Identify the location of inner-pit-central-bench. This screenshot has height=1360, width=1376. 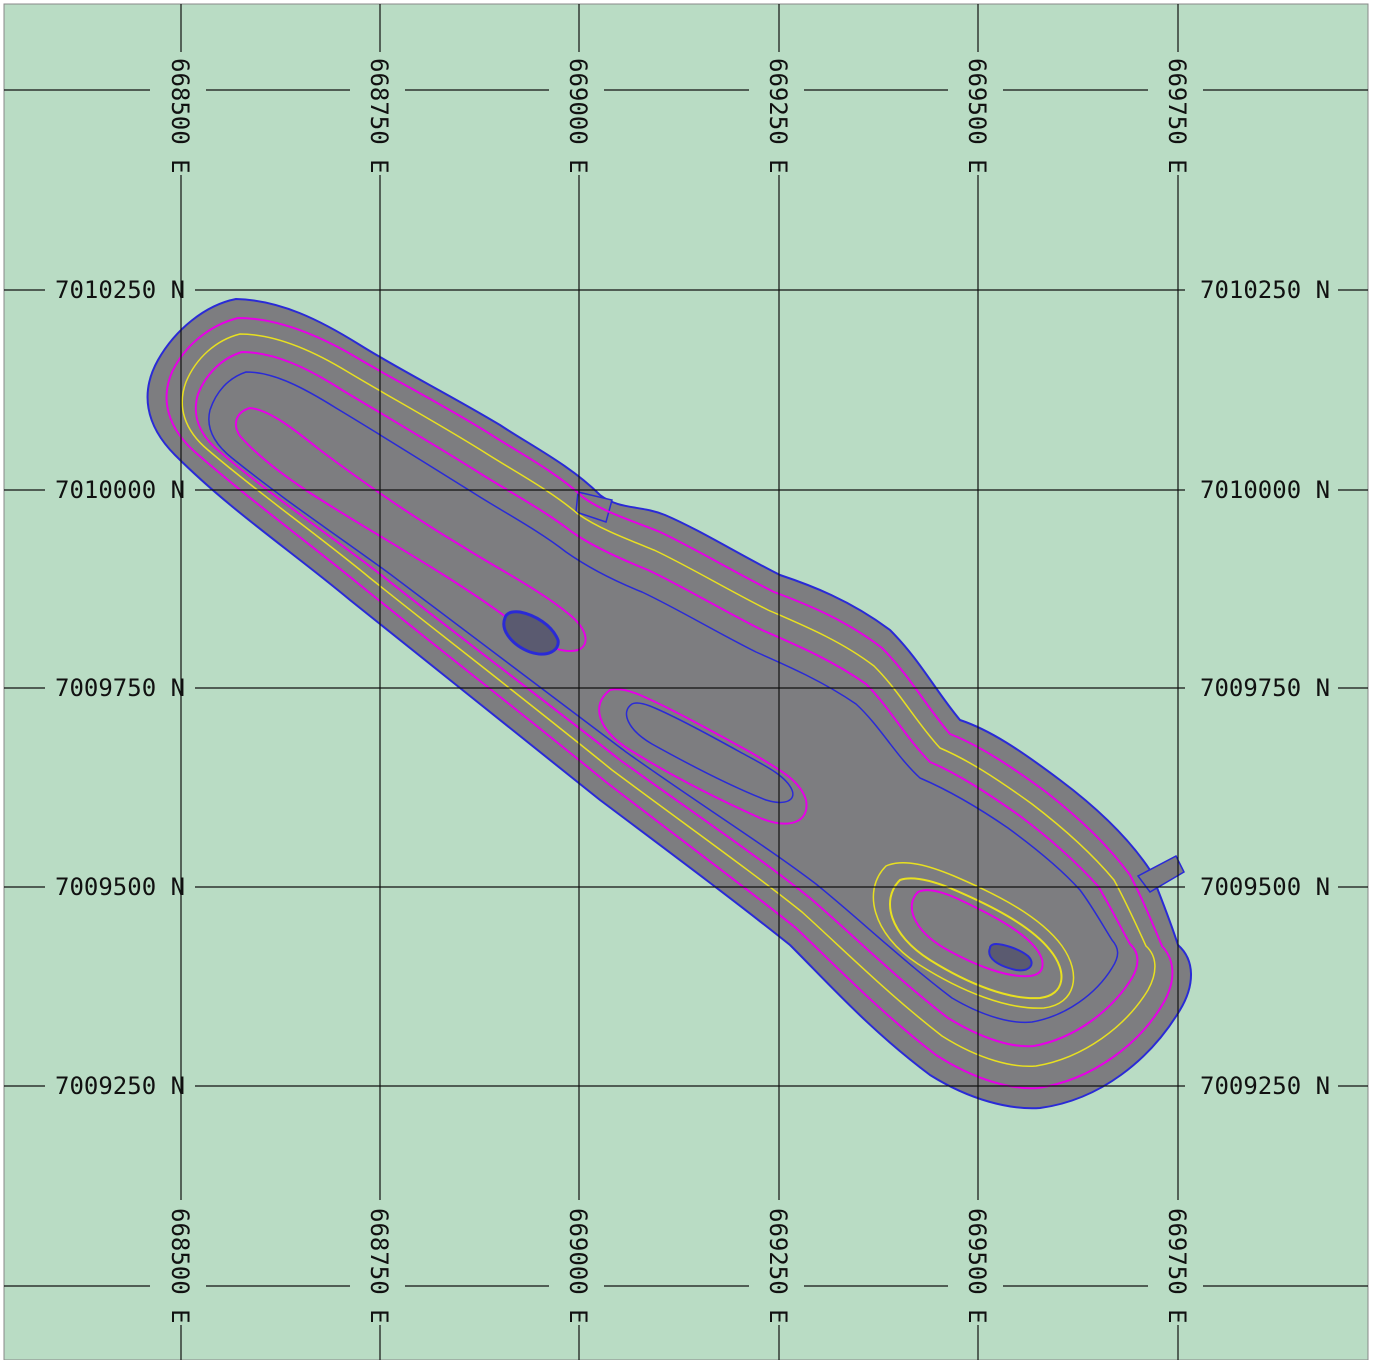
(709, 753).